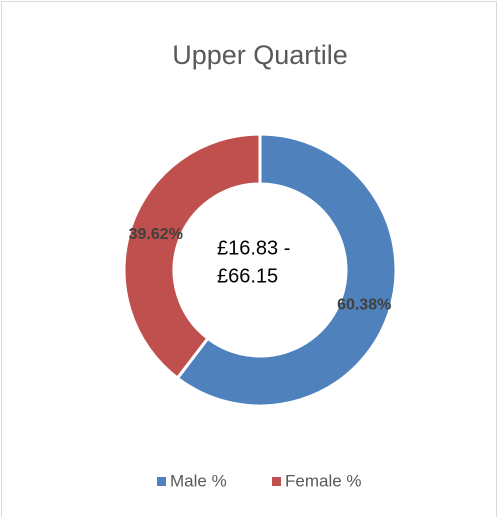  Describe the element at coordinates (198, 480) in the screenshot. I see `legend-label: Male %` at that location.